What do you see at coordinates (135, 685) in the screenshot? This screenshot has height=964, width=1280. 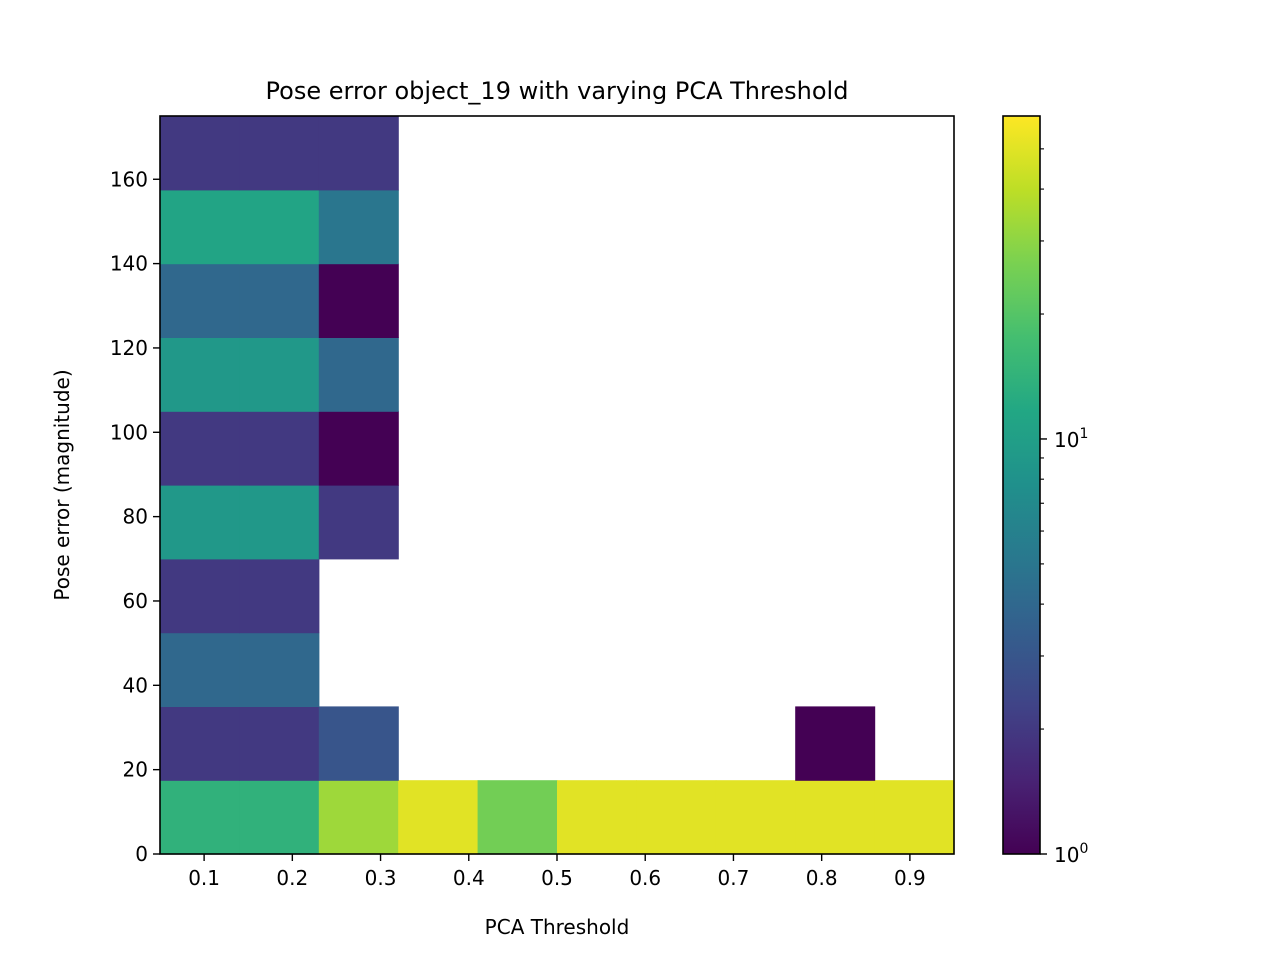 I see `y-tick-label: 40` at bounding box center [135, 685].